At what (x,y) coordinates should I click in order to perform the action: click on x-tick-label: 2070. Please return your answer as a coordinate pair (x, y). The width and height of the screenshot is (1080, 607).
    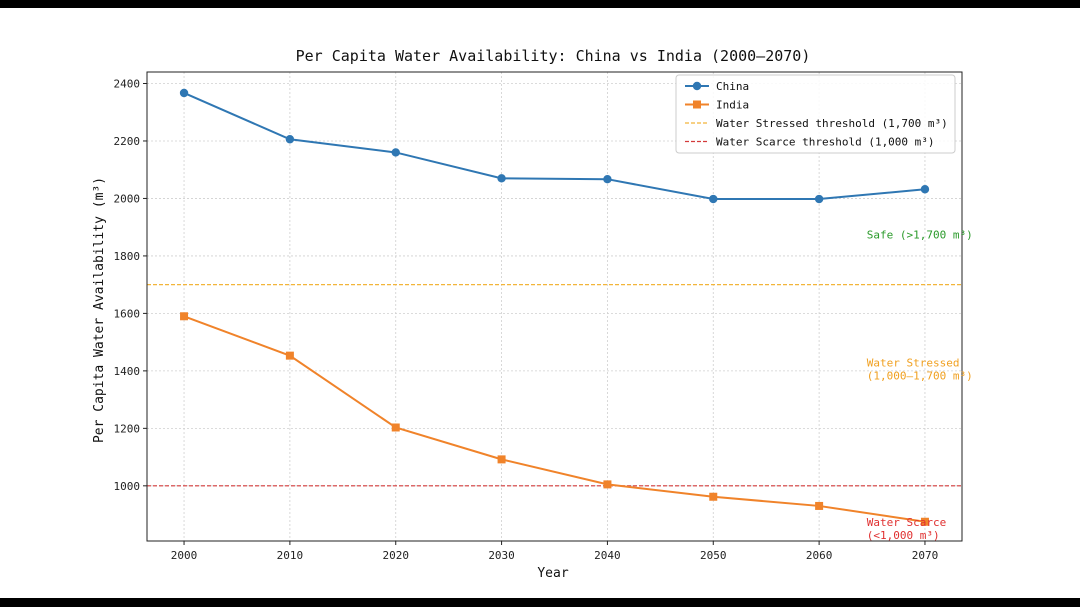
    Looking at the image, I should click on (925, 555).